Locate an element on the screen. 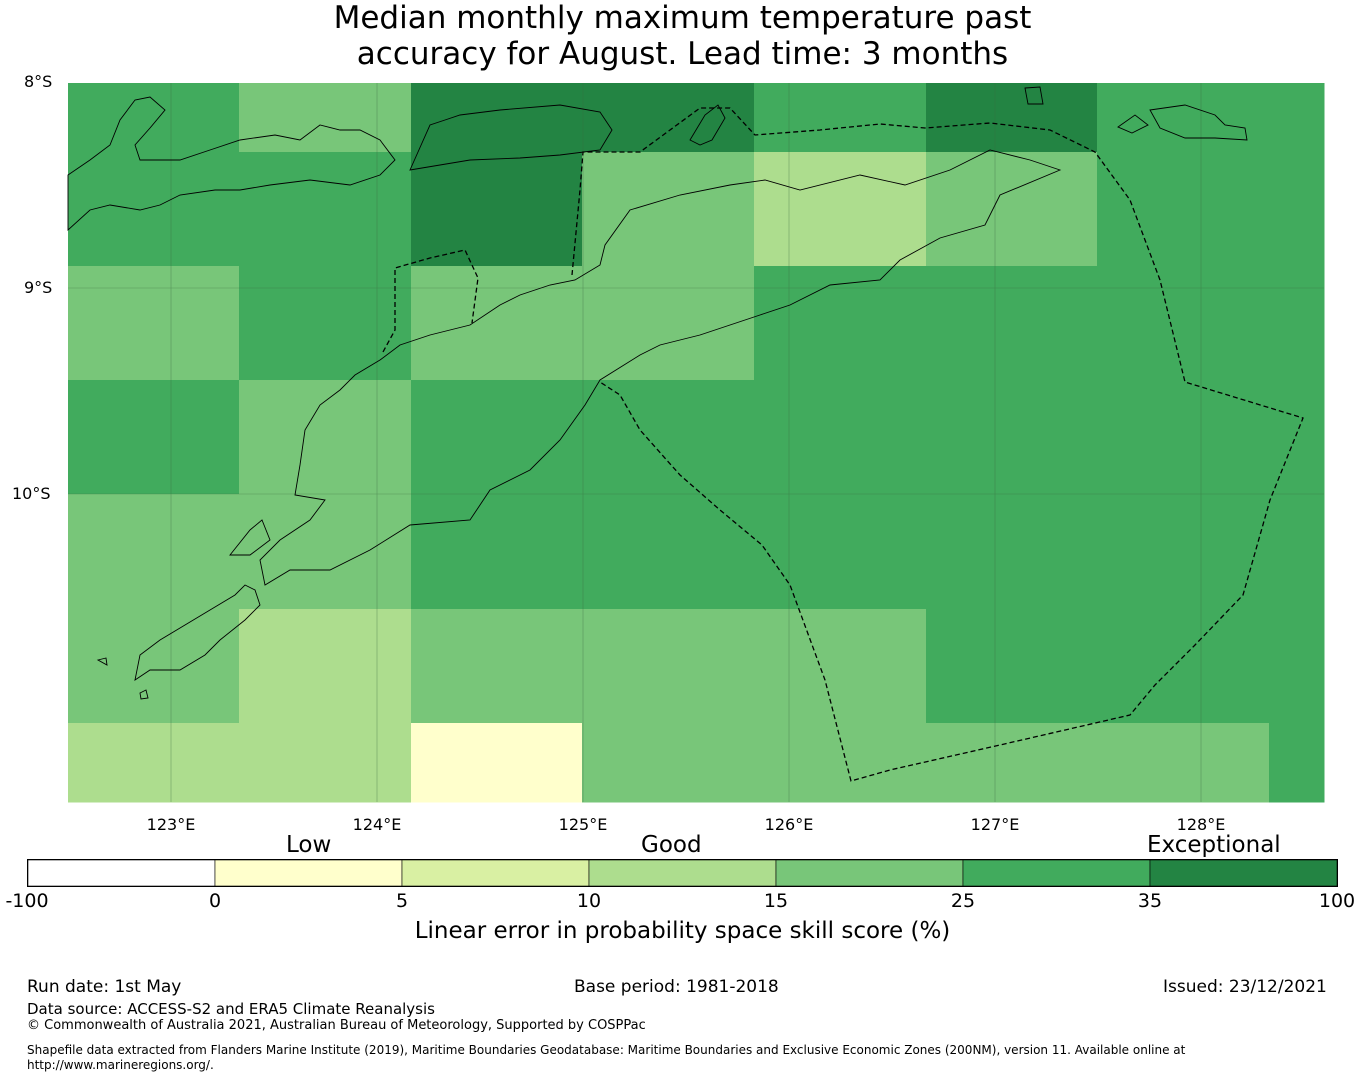  chart-title-line1: Median monthly maximum temperature past is located at coordinates (682, 18).